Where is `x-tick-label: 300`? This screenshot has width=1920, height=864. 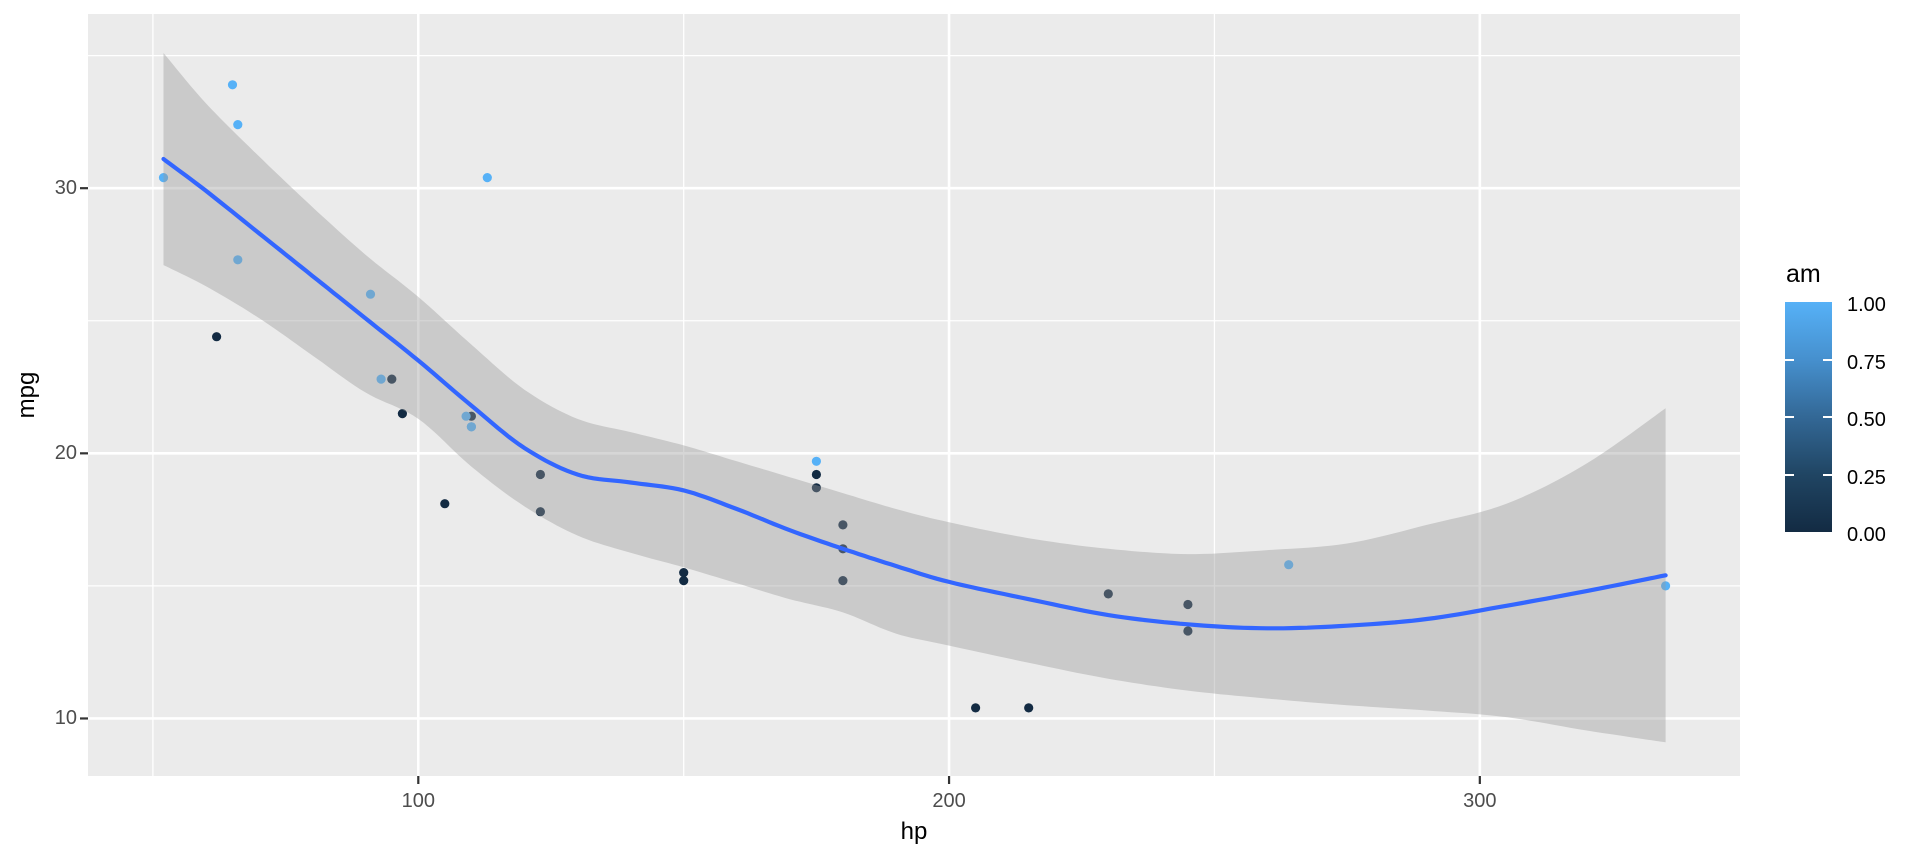 x-tick-label: 300 is located at coordinates (1480, 801).